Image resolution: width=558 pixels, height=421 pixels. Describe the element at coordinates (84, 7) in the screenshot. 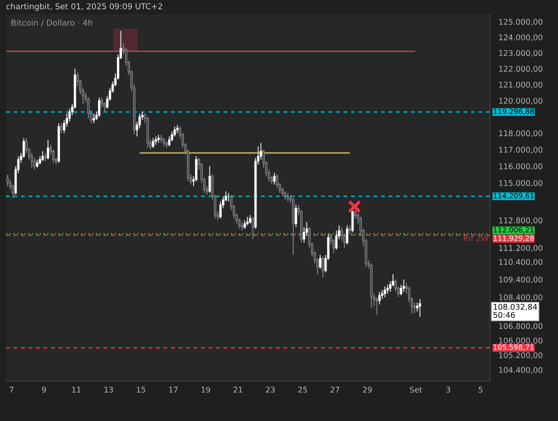

I see `chart-subtitle: chartingbit, Set 01, 2025 09:09 UTC+2` at that location.